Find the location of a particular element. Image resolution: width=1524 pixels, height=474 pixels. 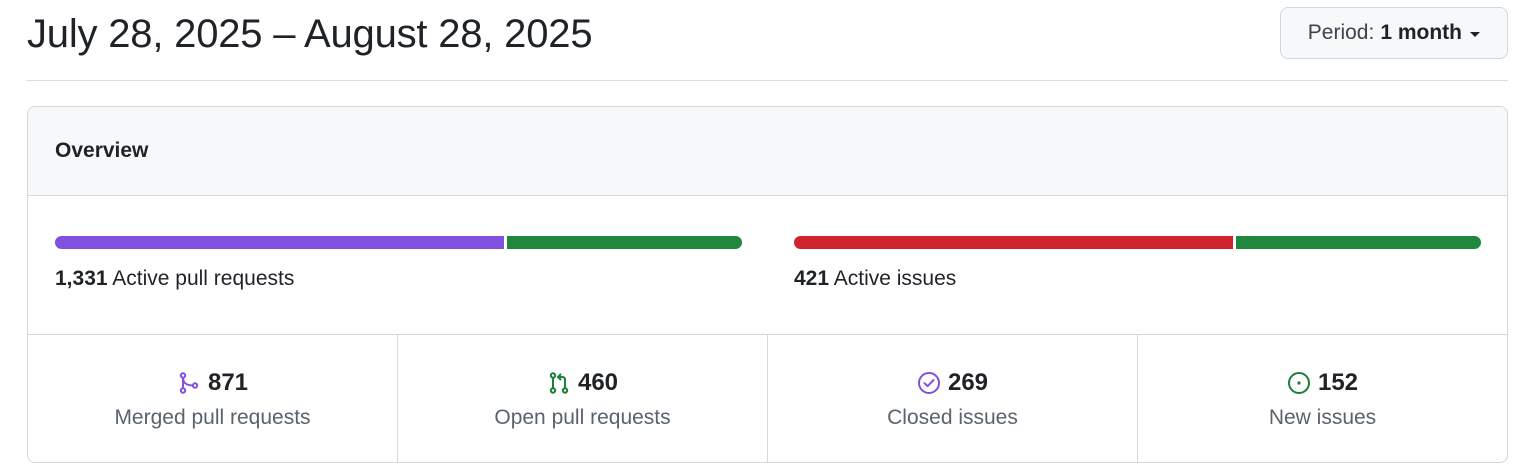

stat-merged-pull-requests: 871 Merged pull requests is located at coordinates (213, 398).